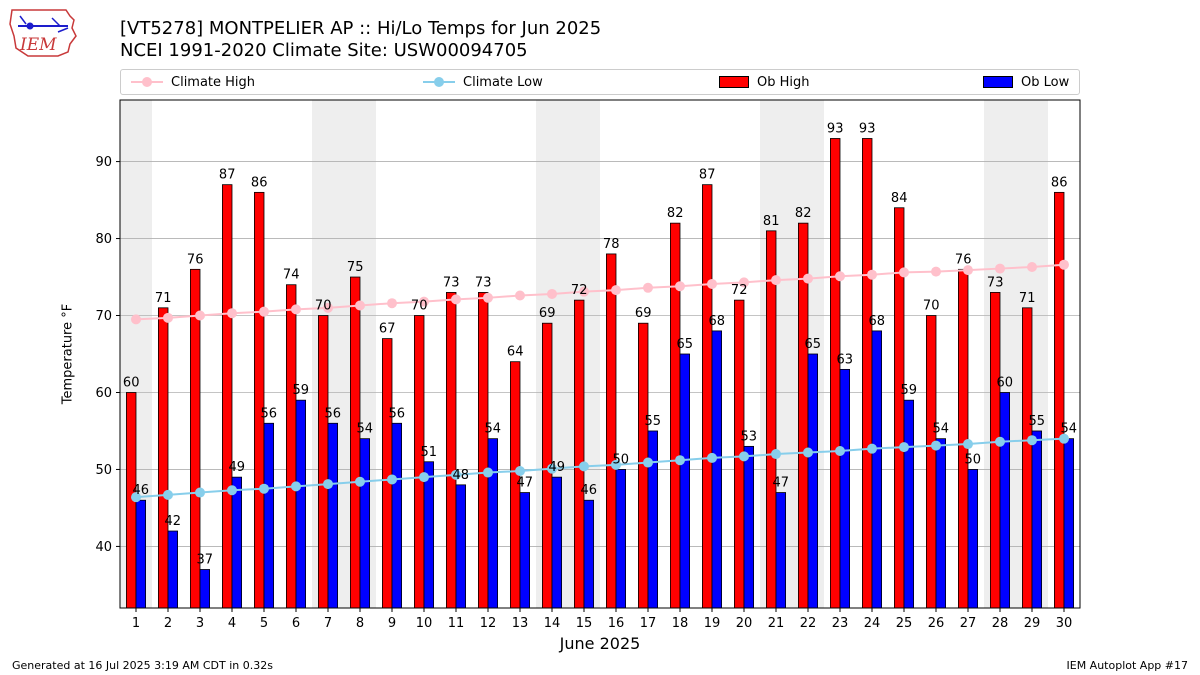  I want to click on footer-app-text: IEM Autoplot App #17, so click(1127, 665).